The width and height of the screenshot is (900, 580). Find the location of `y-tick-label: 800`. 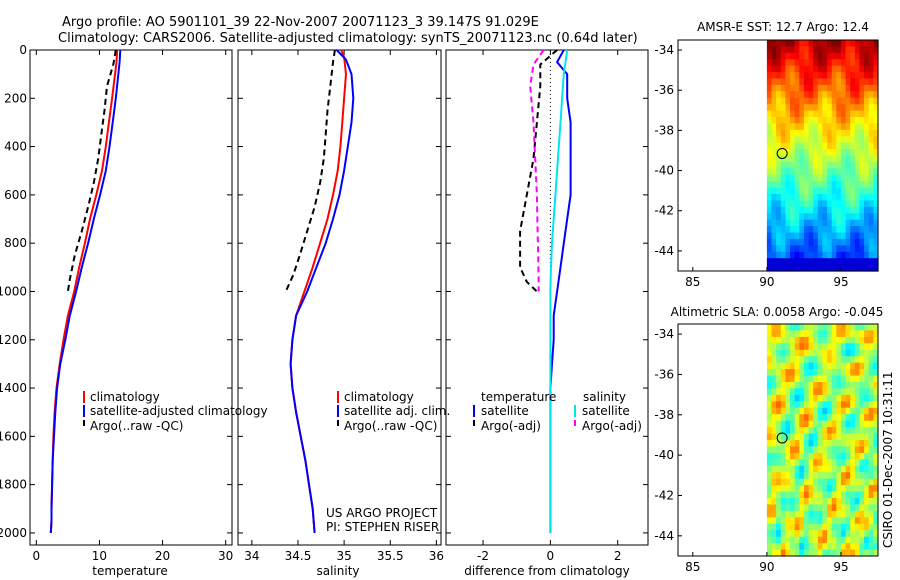

y-tick-label: 800 is located at coordinates (15, 243).